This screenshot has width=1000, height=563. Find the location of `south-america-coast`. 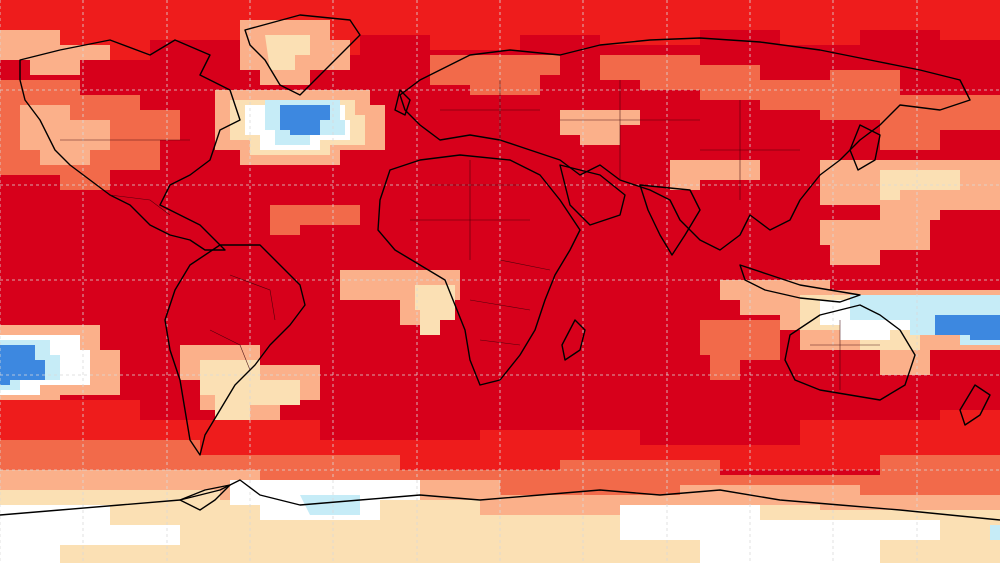

south-america-coast is located at coordinates (235, 350).